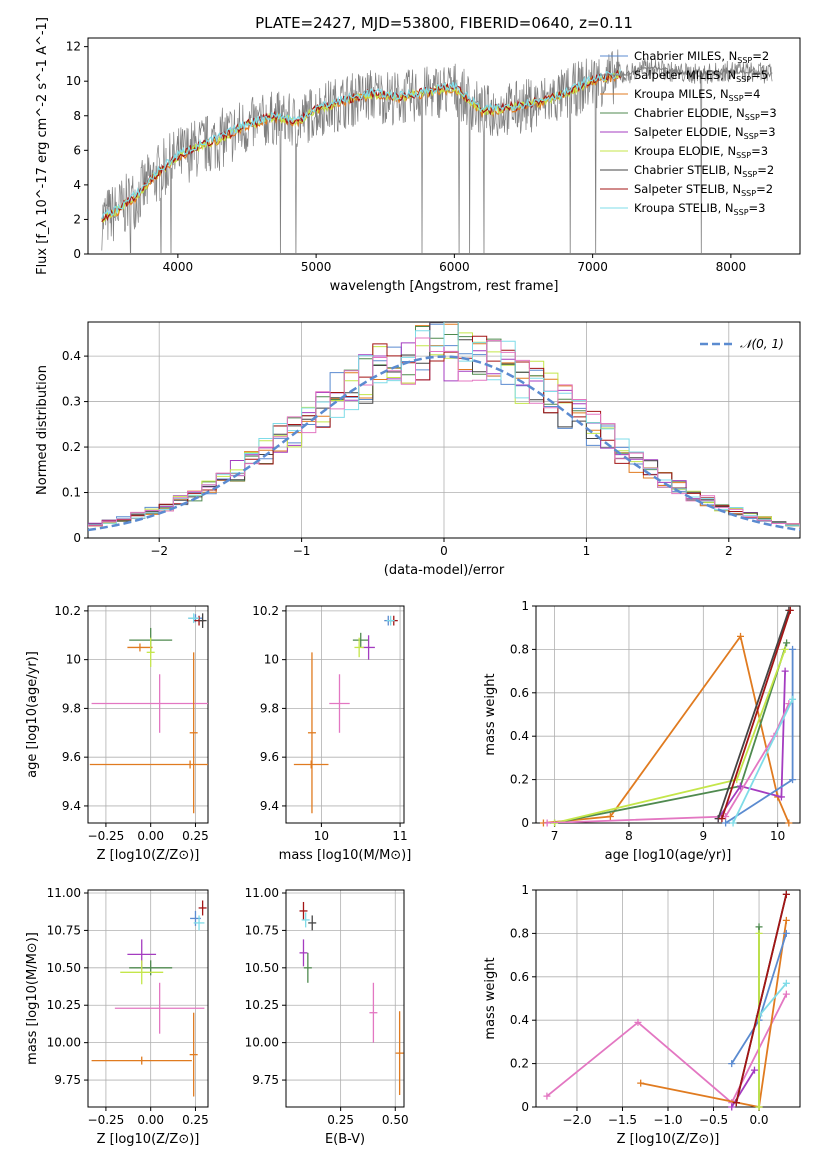 The height and width of the screenshot is (1170, 819). What do you see at coordinates (64, 930) in the screenshot?
I see `y-tick-label: 10.75` at bounding box center [64, 930].